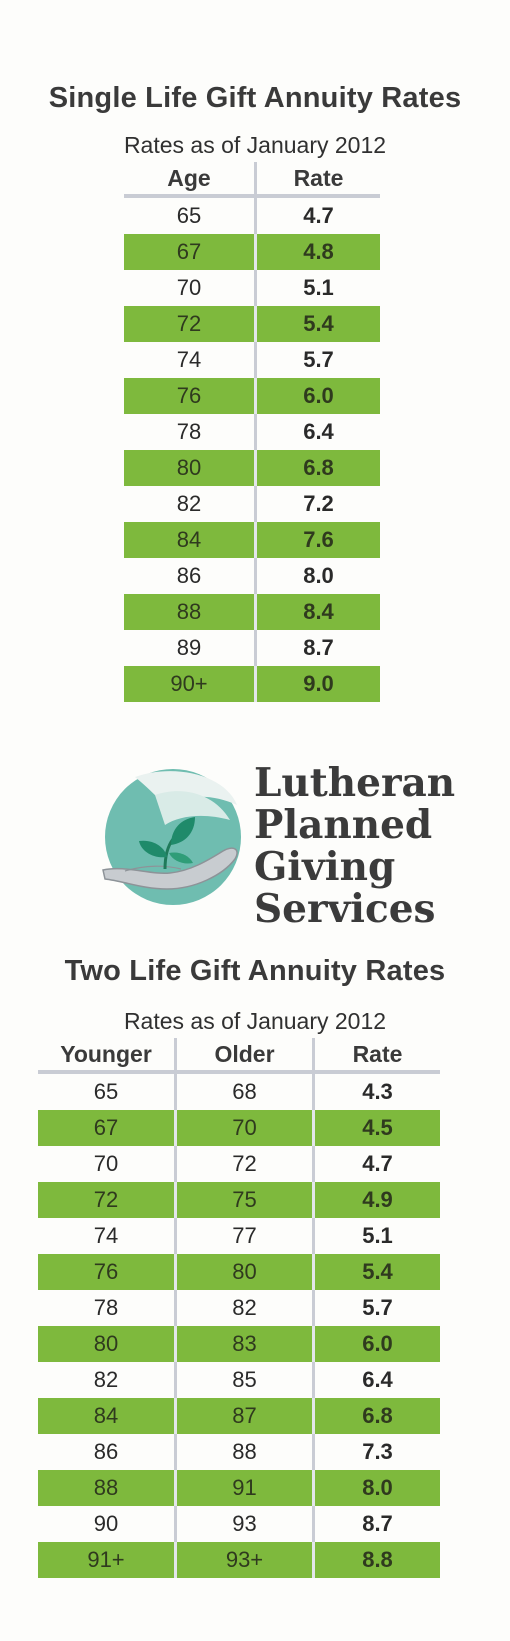 The image size is (510, 1641). I want to click on younger-age-cell: 80, so click(107, 1344).